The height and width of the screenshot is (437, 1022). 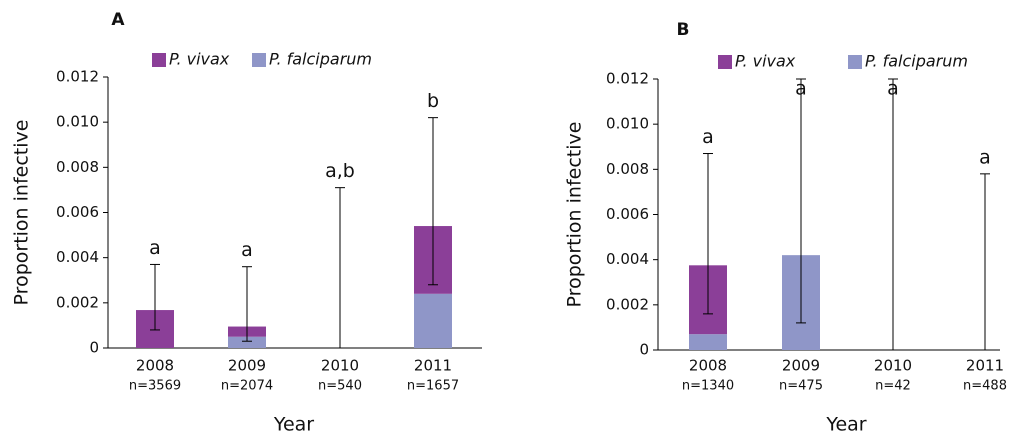 What do you see at coordinates (801, 386) in the screenshot?
I see `sample-size: n=475` at bounding box center [801, 386].